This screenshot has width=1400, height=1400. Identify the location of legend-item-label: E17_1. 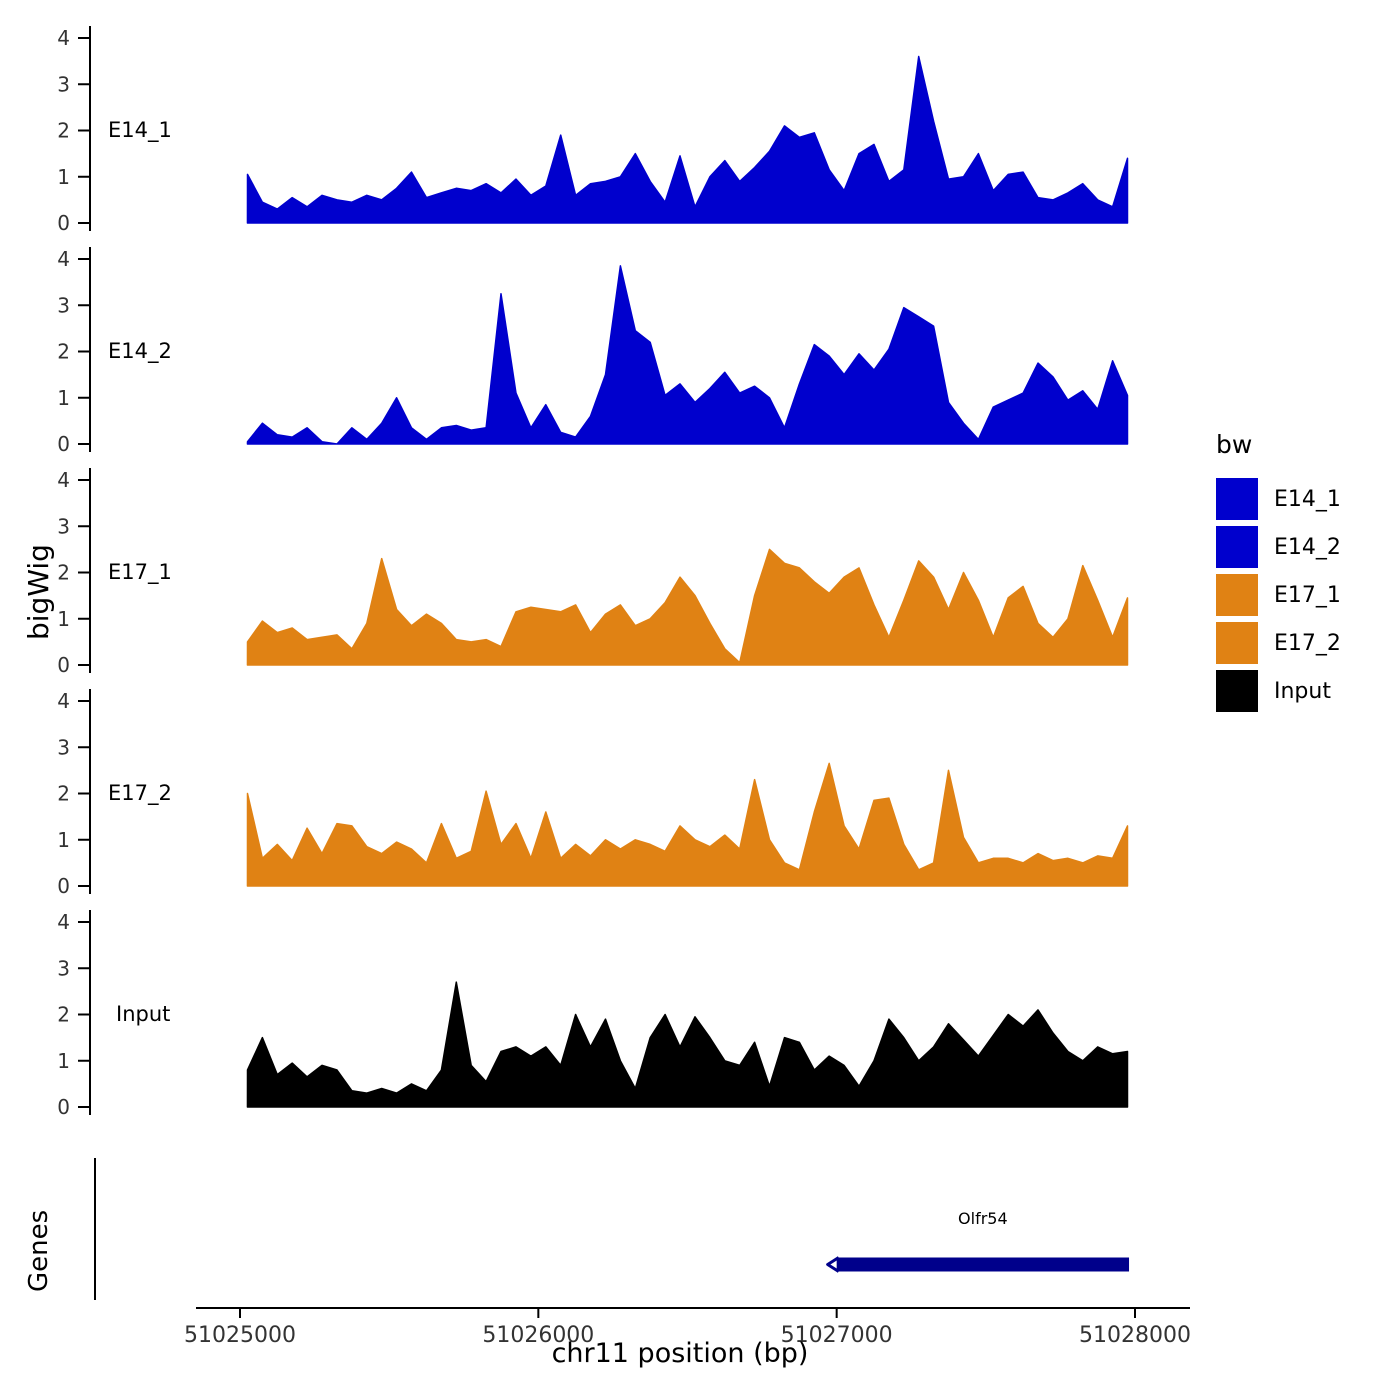
(1307, 595).